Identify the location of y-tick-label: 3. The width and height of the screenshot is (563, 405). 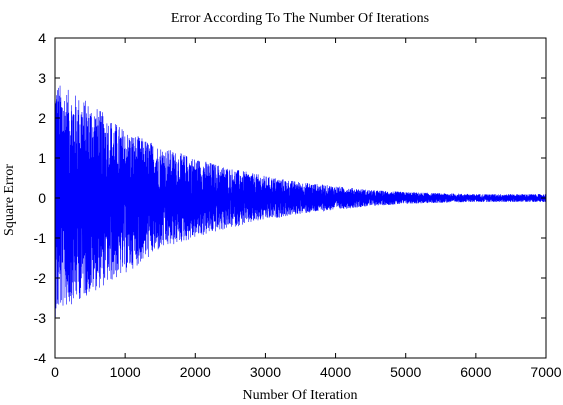
(42, 78).